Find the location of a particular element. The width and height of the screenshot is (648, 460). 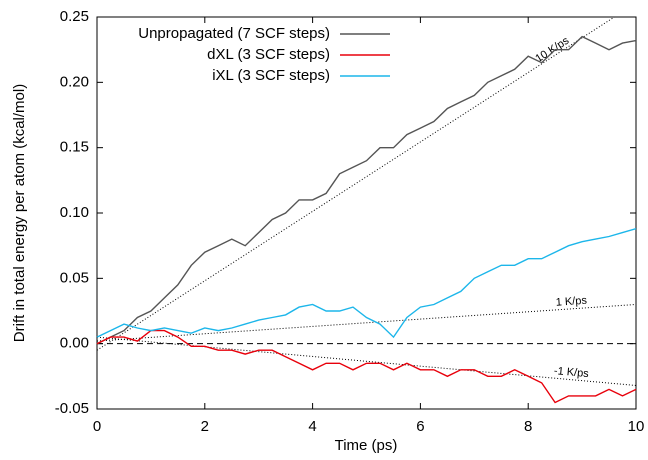

y-tick-label: 0.20 is located at coordinates (74, 81).